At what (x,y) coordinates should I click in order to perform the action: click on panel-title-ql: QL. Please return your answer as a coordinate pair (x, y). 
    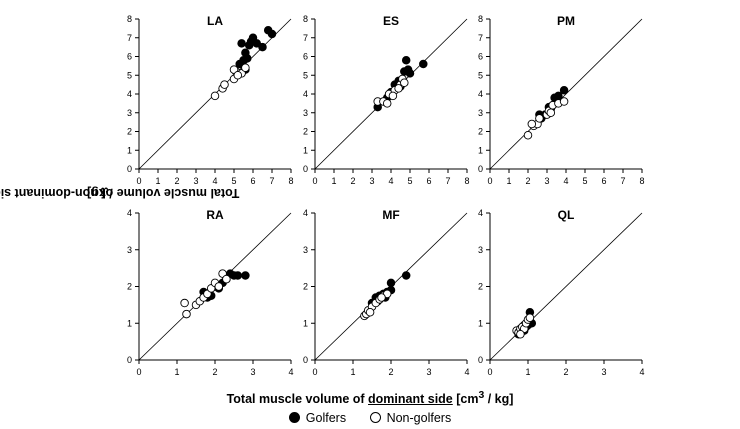
    Looking at the image, I should click on (566, 215).